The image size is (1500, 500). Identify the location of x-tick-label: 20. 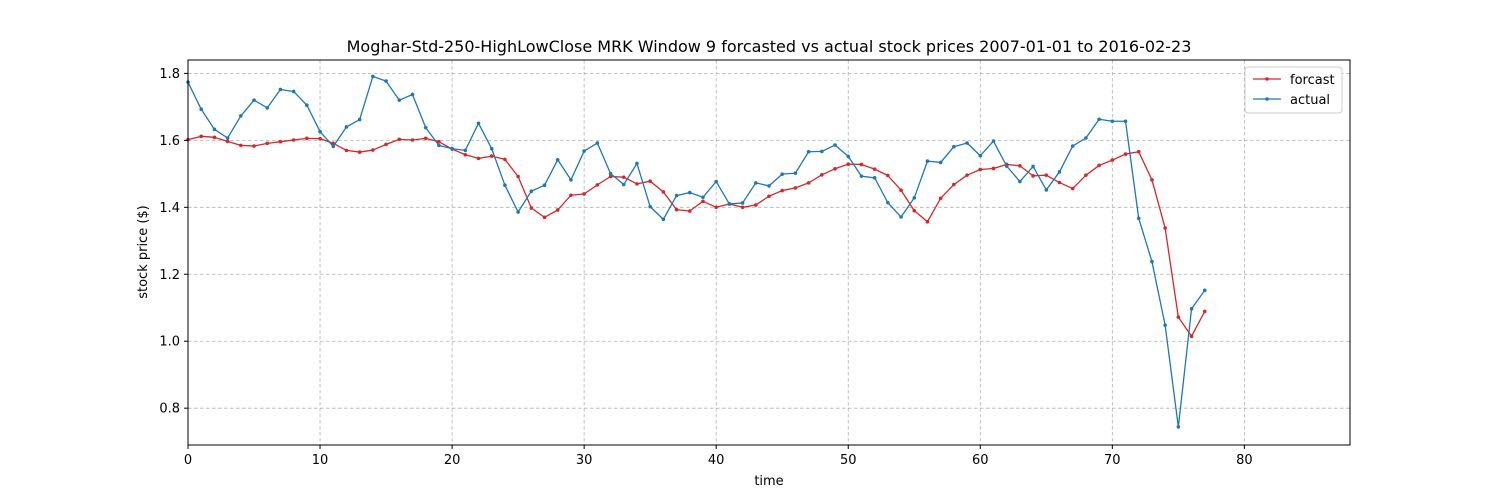
(452, 460).